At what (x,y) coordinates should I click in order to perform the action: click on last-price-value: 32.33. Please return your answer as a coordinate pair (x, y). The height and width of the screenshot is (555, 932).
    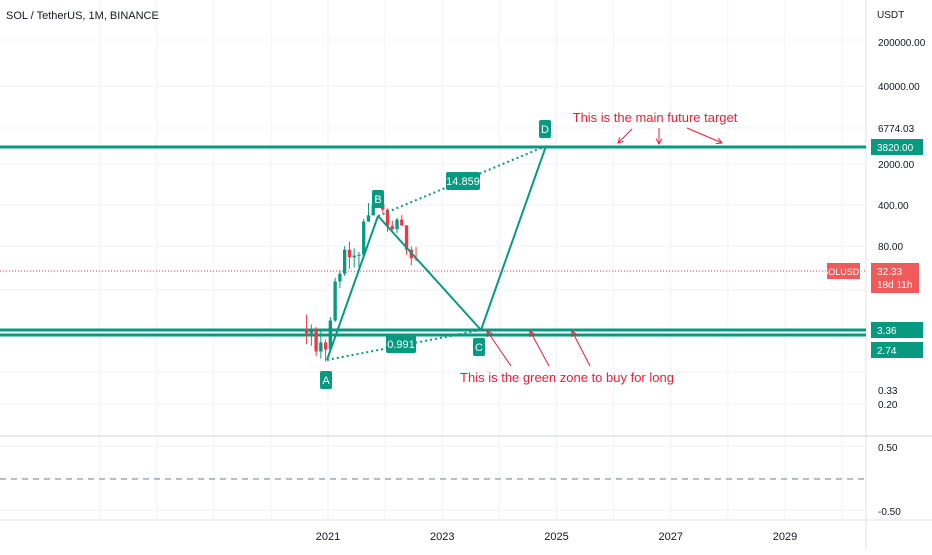
    Looking at the image, I should click on (889, 272).